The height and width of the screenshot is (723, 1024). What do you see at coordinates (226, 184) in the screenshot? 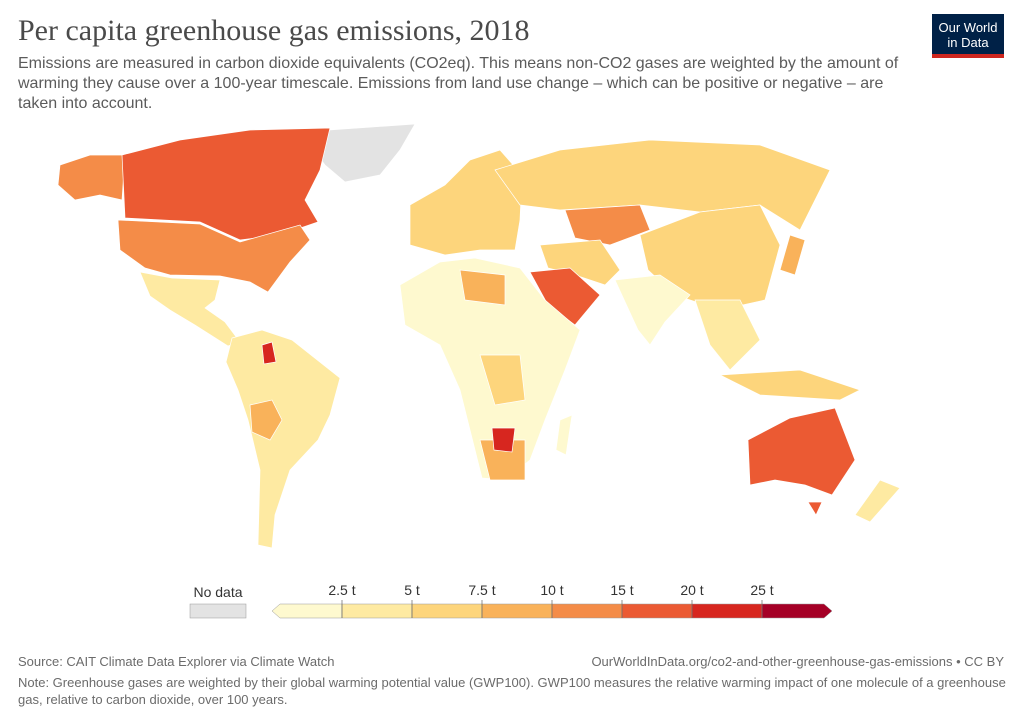
I see `canada` at bounding box center [226, 184].